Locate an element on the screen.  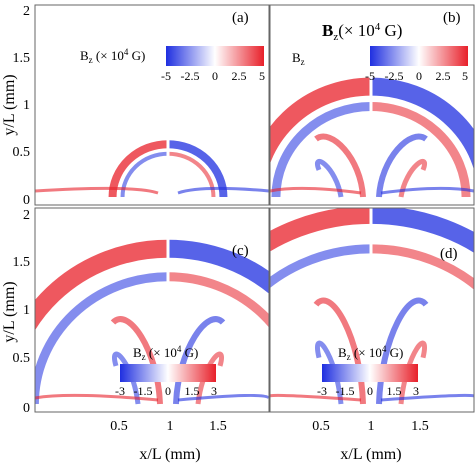
colorbar-a: Bz (× 104 G) -5 -2.5 0 2.5 5 is located at coordinates (172, 64).